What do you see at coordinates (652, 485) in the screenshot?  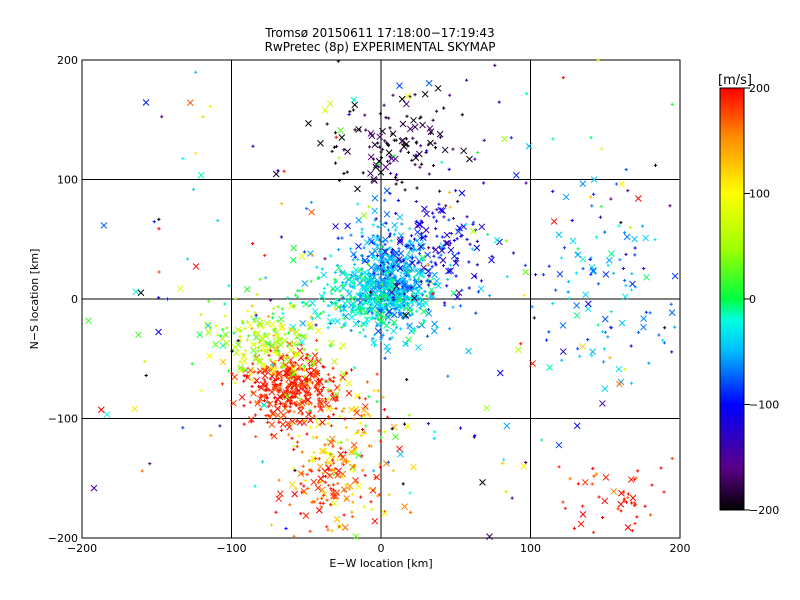 I see `data-point-1965` at bounding box center [652, 485].